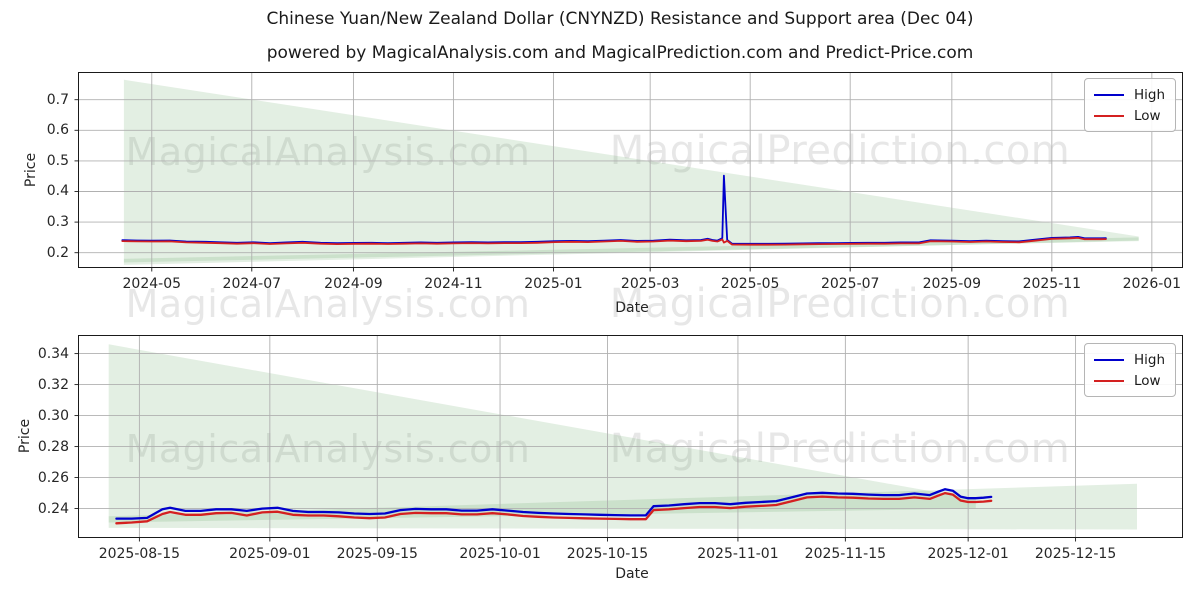  Describe the element at coordinates (152, 284) in the screenshot. I see `x-tick-label: 2024-05` at that location.